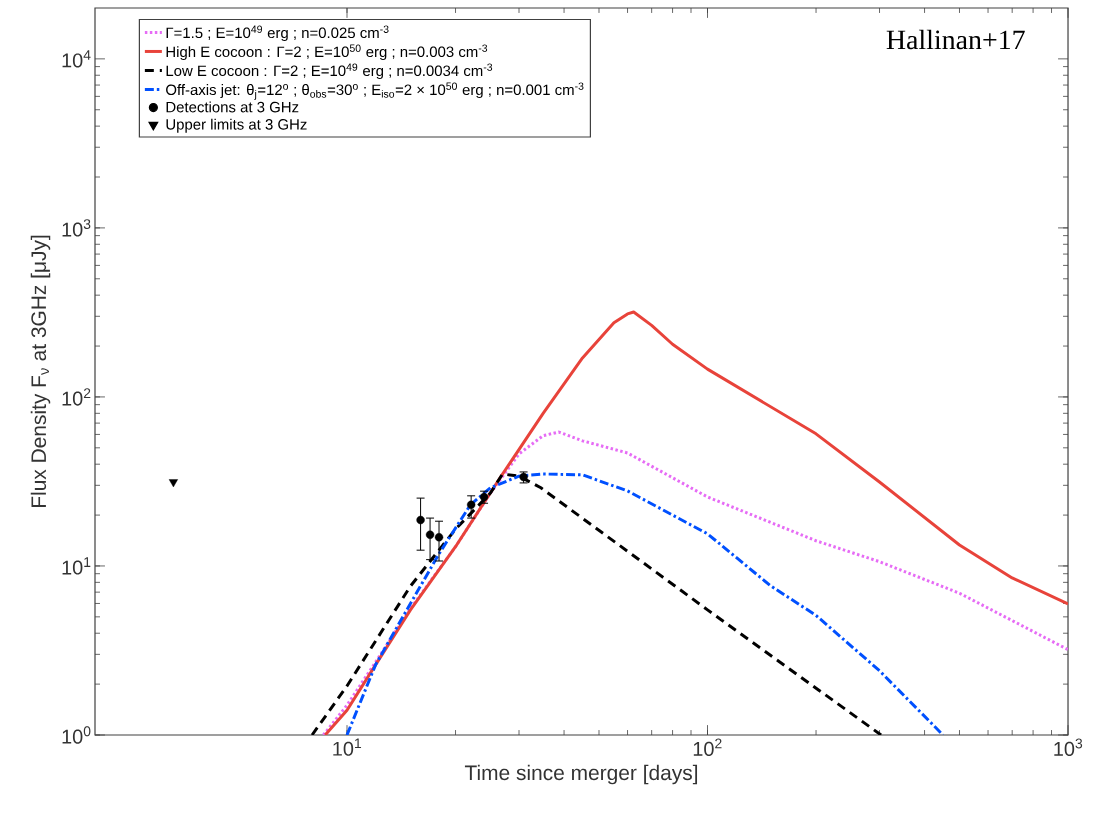 This screenshot has height=840, width=1098. I want to click on y-axis-title: Flux Density F$_{ν}$ at 3GHz [μJy], so click(40, 371).